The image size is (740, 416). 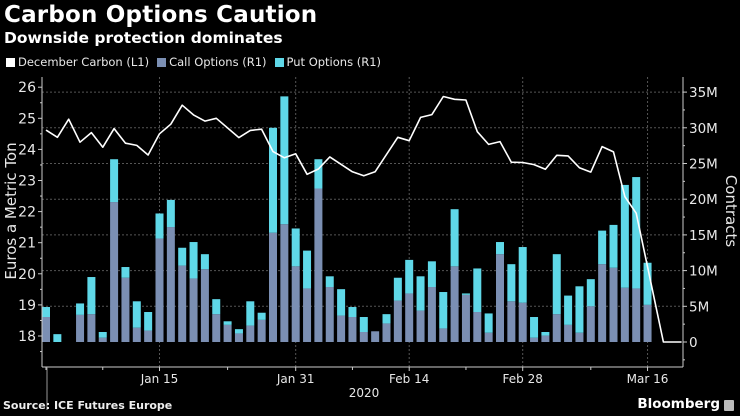 I want to click on x-axis-tick-label: Jan 31, so click(x=295, y=379).